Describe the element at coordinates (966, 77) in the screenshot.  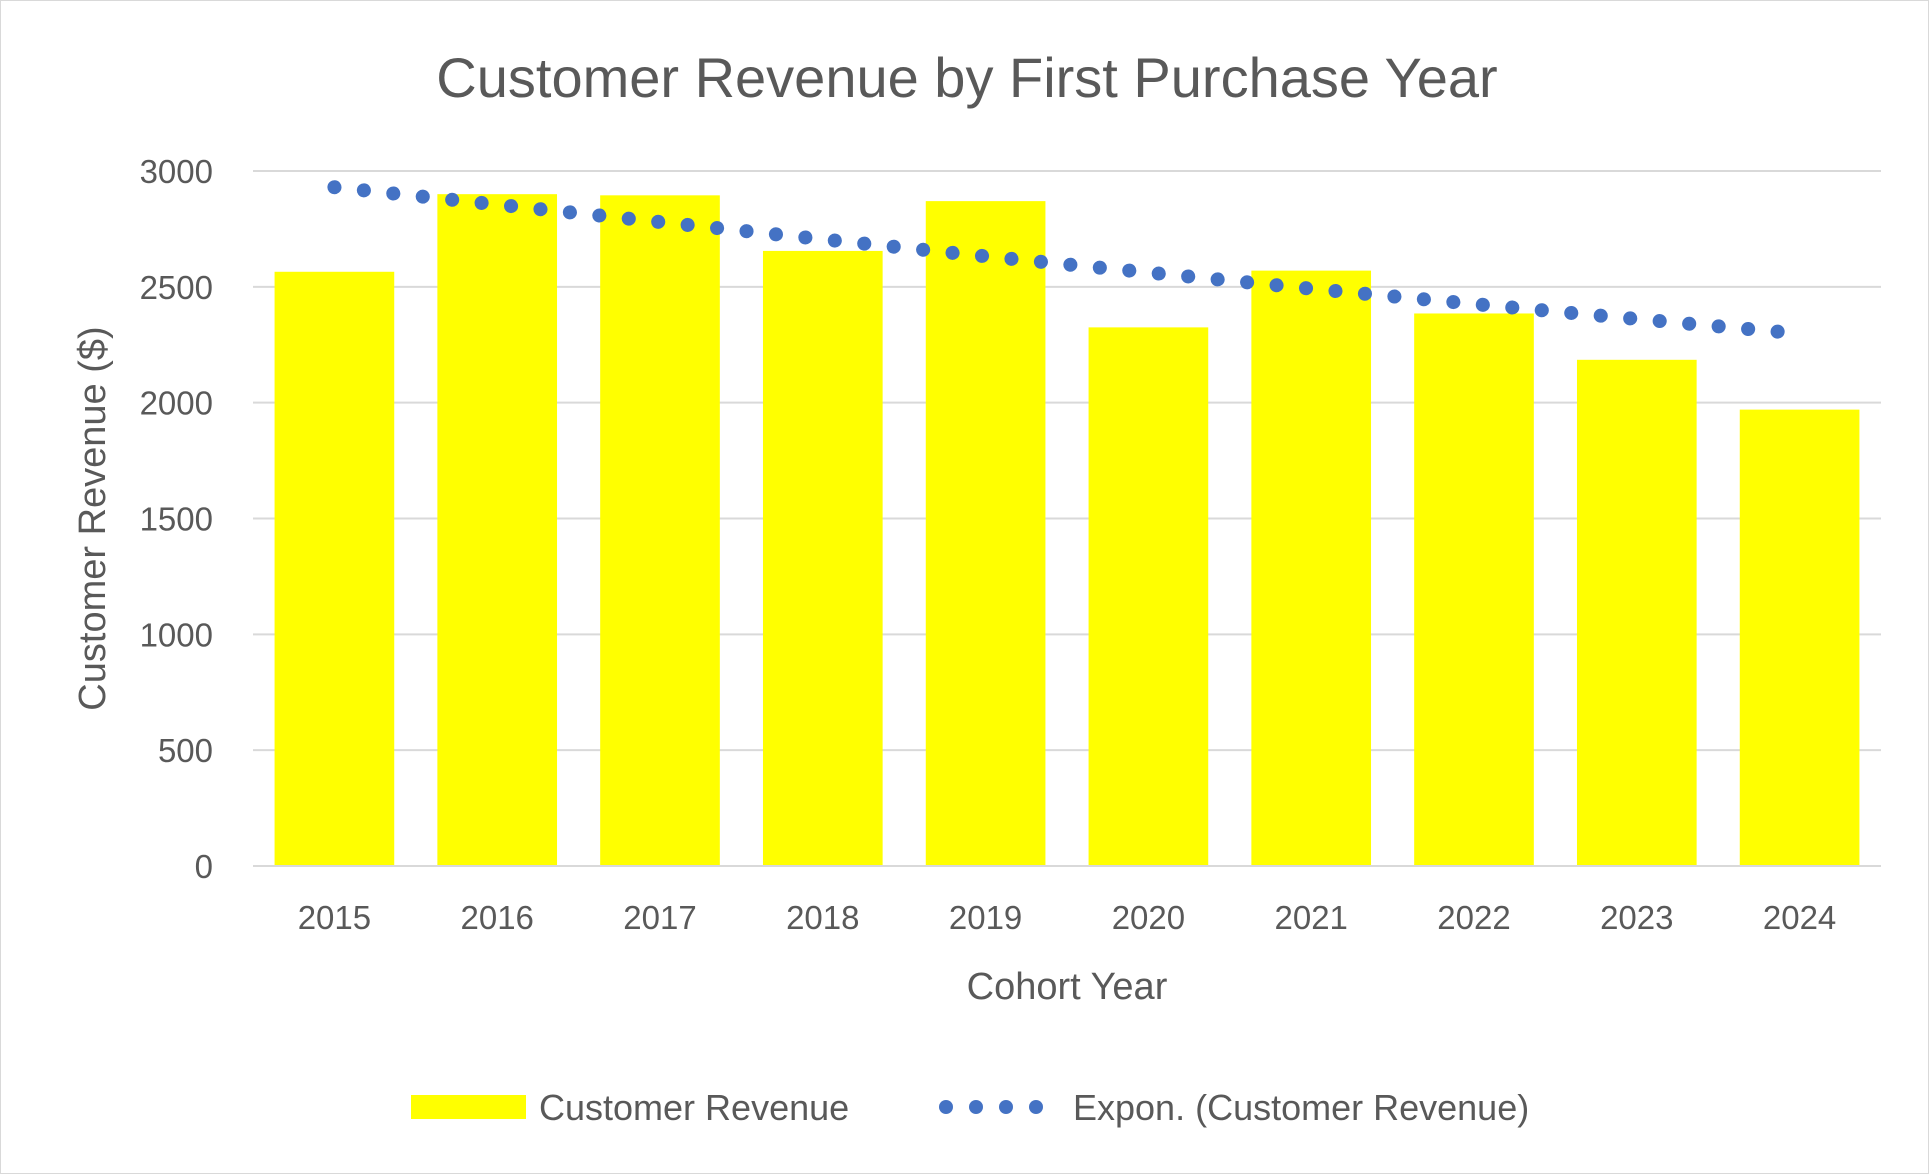
I see `chart-title: Customer Revenue by First Purchase Year` at that location.